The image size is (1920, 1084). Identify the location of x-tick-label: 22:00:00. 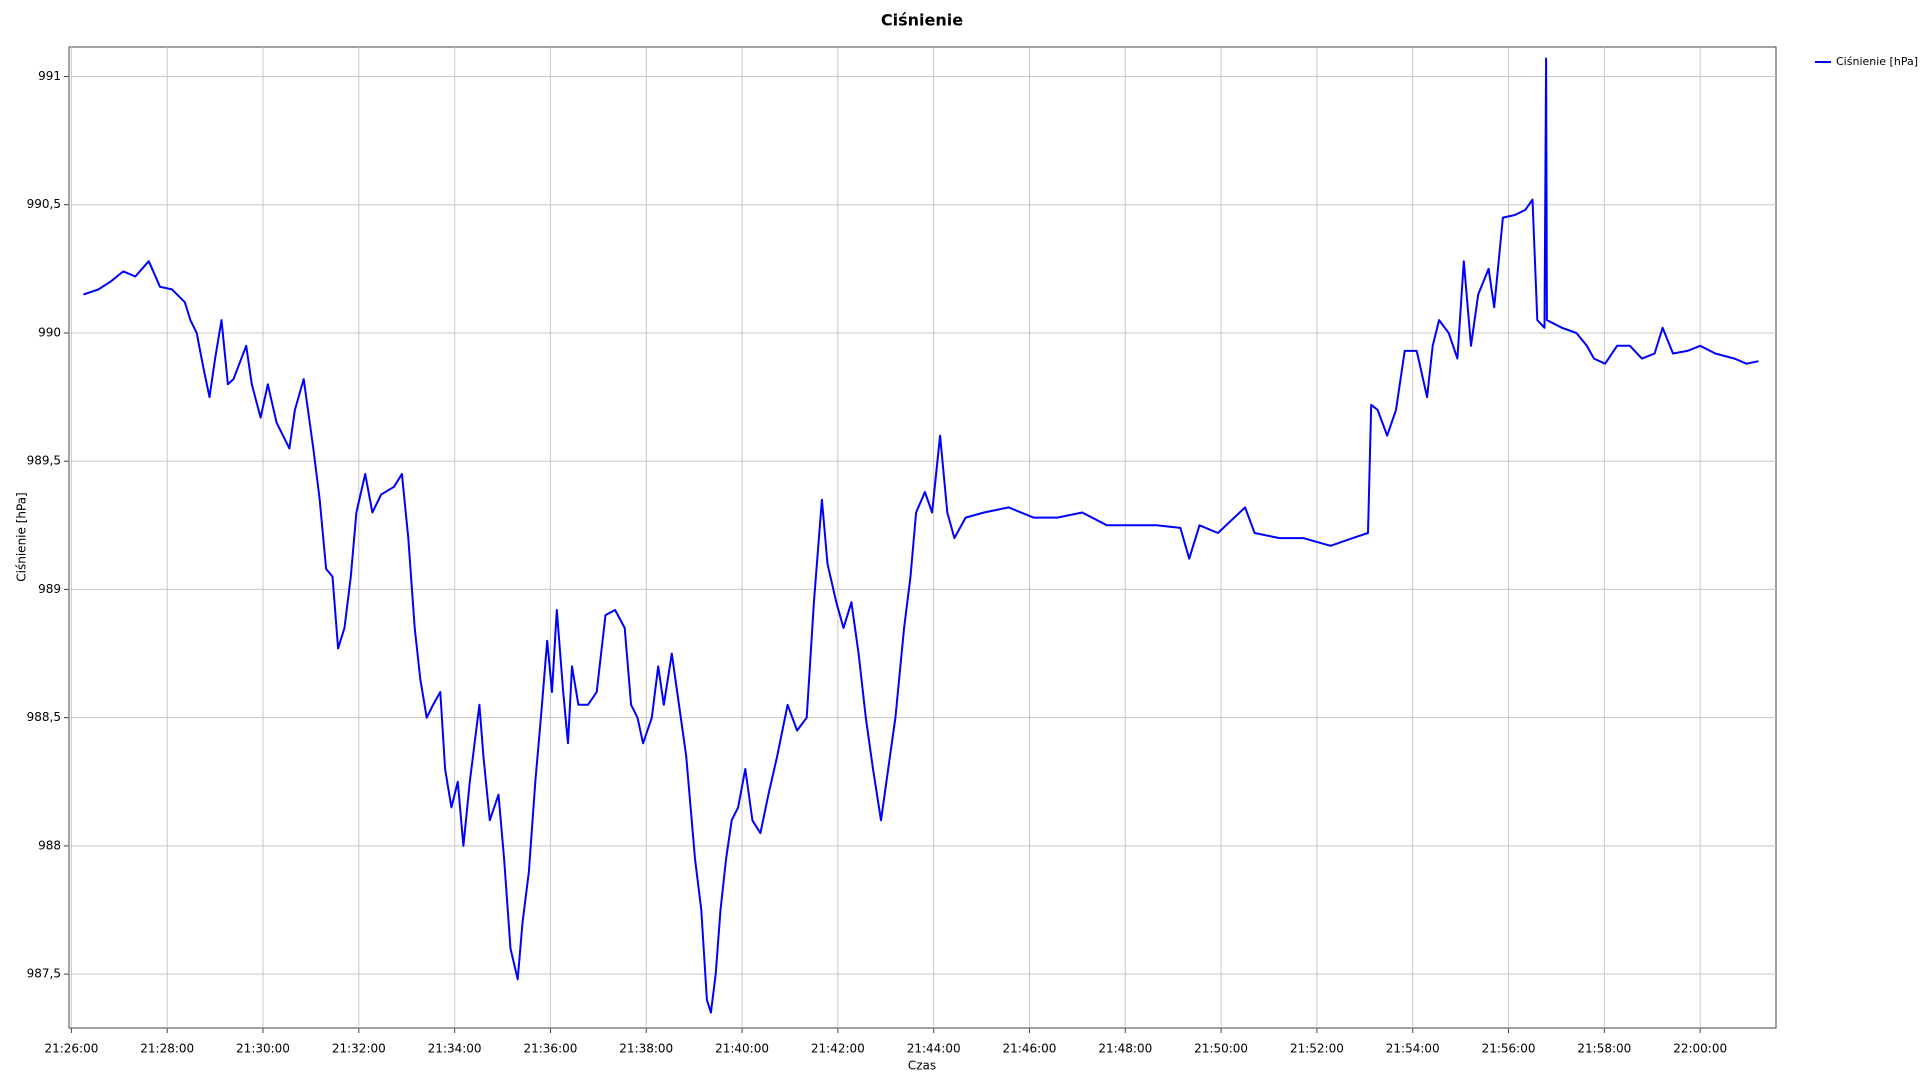
(1700, 1049).